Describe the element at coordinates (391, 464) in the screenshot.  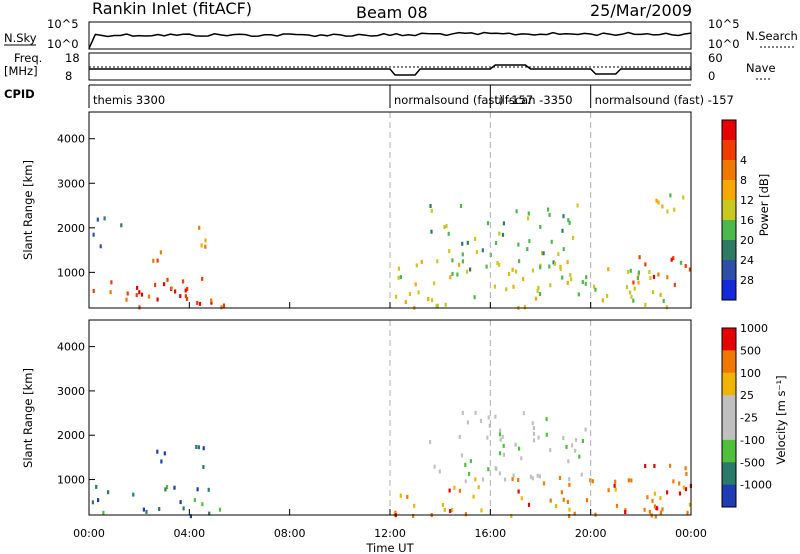
I see `velocity-data` at that location.